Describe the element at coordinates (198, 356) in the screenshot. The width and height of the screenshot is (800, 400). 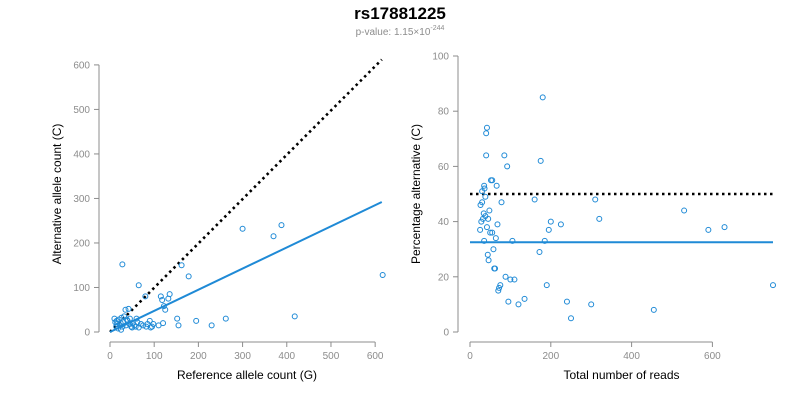
I see `chart1-x-tick-label-2: 200` at that location.